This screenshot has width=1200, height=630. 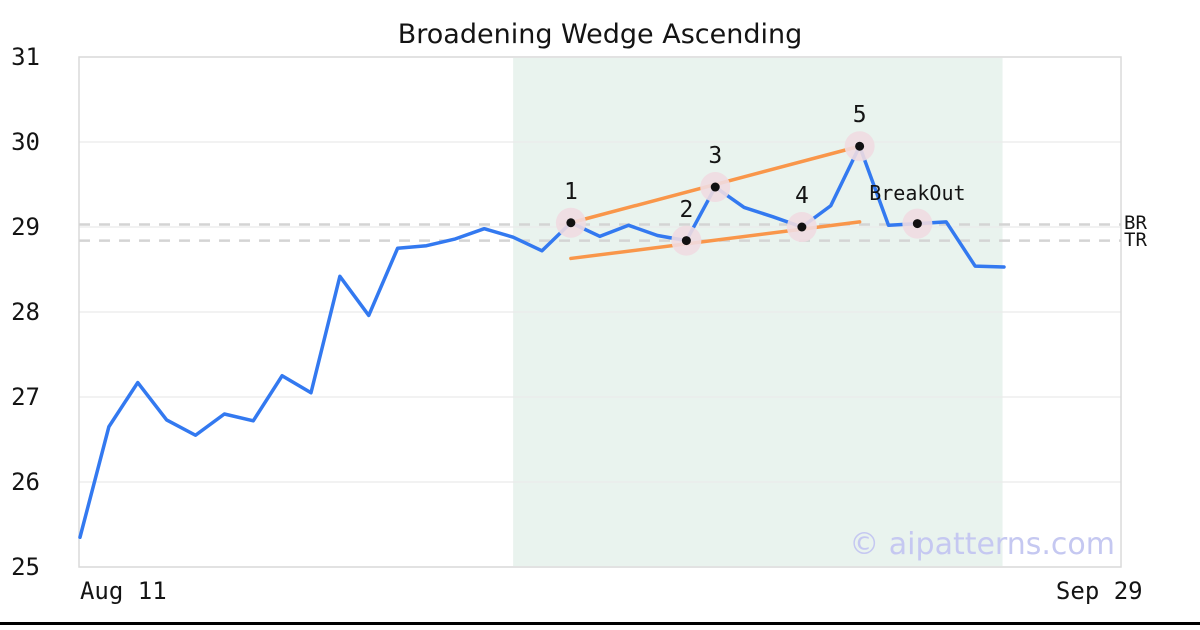 I want to click on watermark: © aipatterns.com, so click(x=982, y=544).